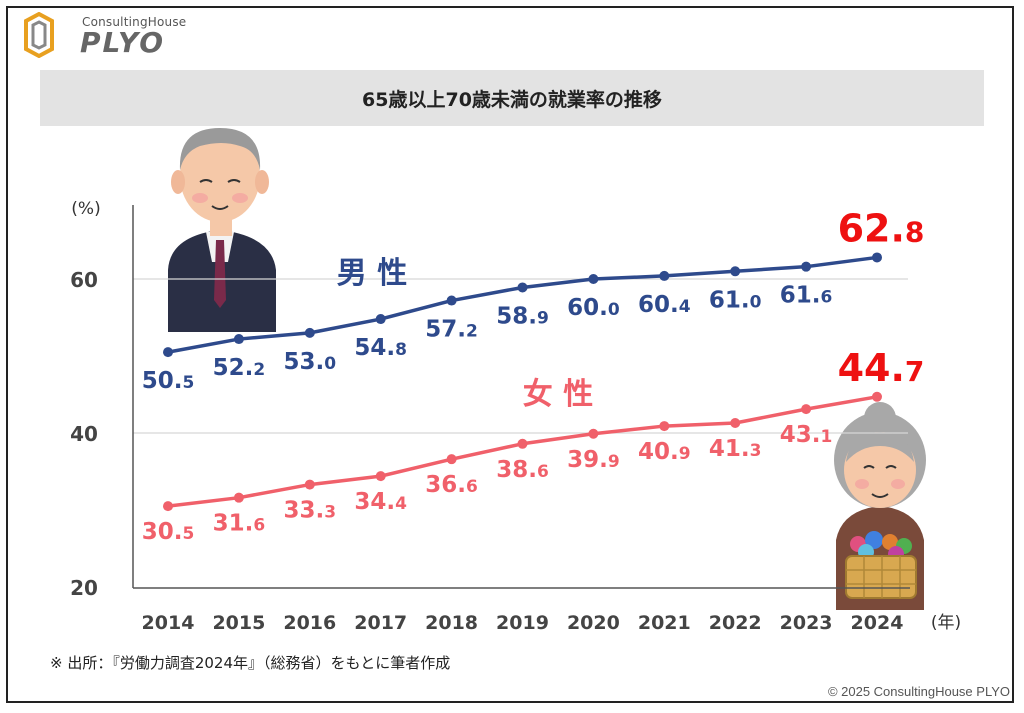 Image resolution: width=1024 pixels, height=713 pixels. What do you see at coordinates (877, 623) in the screenshot?
I see `x-tick-label-2024: 2024` at bounding box center [877, 623].